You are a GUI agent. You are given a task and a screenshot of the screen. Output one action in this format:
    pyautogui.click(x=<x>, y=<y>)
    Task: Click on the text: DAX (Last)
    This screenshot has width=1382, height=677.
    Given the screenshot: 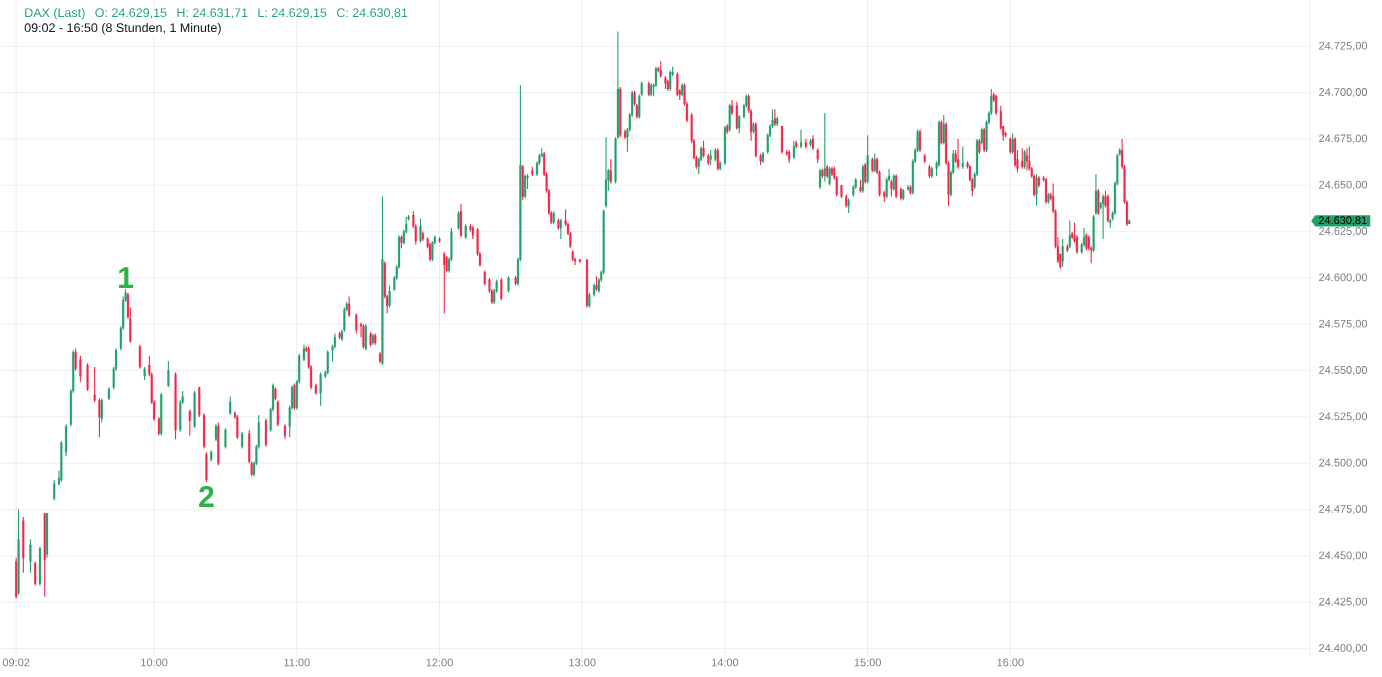 What is the action you would take?
    pyautogui.click(x=55, y=13)
    